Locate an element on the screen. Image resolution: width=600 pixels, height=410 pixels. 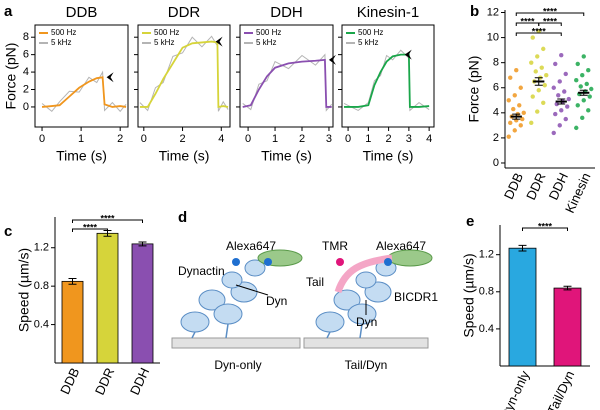
panel-label: d is located at coordinates (182, 217).